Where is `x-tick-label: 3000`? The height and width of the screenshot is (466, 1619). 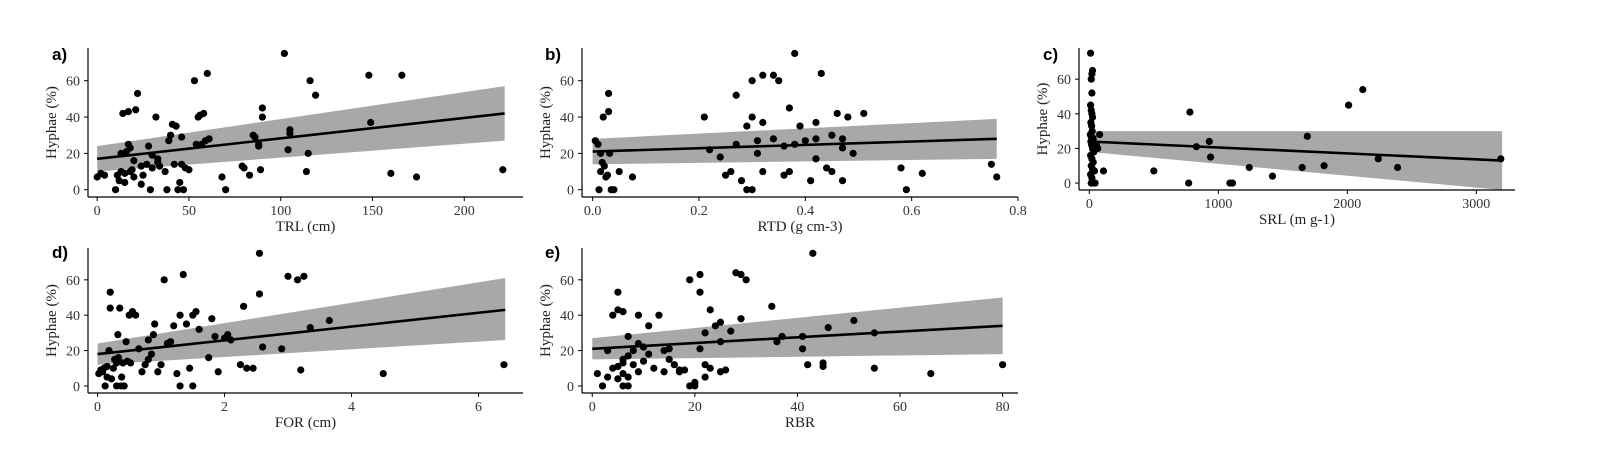 x-tick-label: 3000 is located at coordinates (1476, 204).